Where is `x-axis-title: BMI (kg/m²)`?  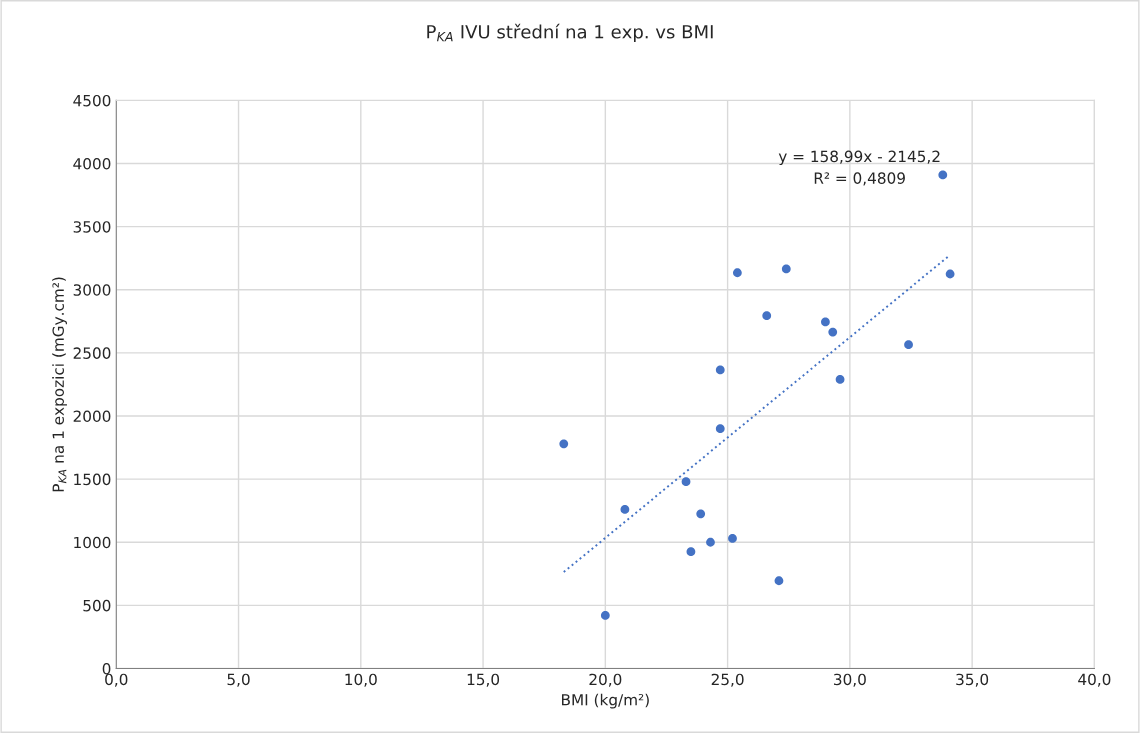
x-axis-title: BMI (kg/m²) is located at coordinates (605, 701).